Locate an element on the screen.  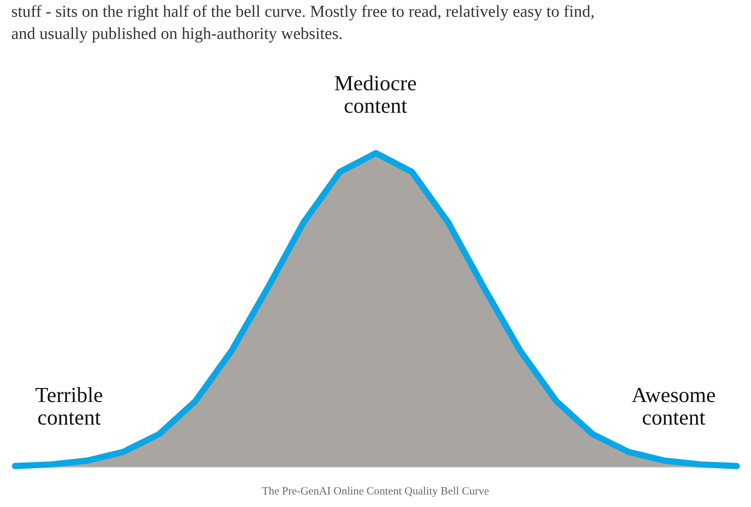
text: Mediocre content is located at coordinates (375, 94).